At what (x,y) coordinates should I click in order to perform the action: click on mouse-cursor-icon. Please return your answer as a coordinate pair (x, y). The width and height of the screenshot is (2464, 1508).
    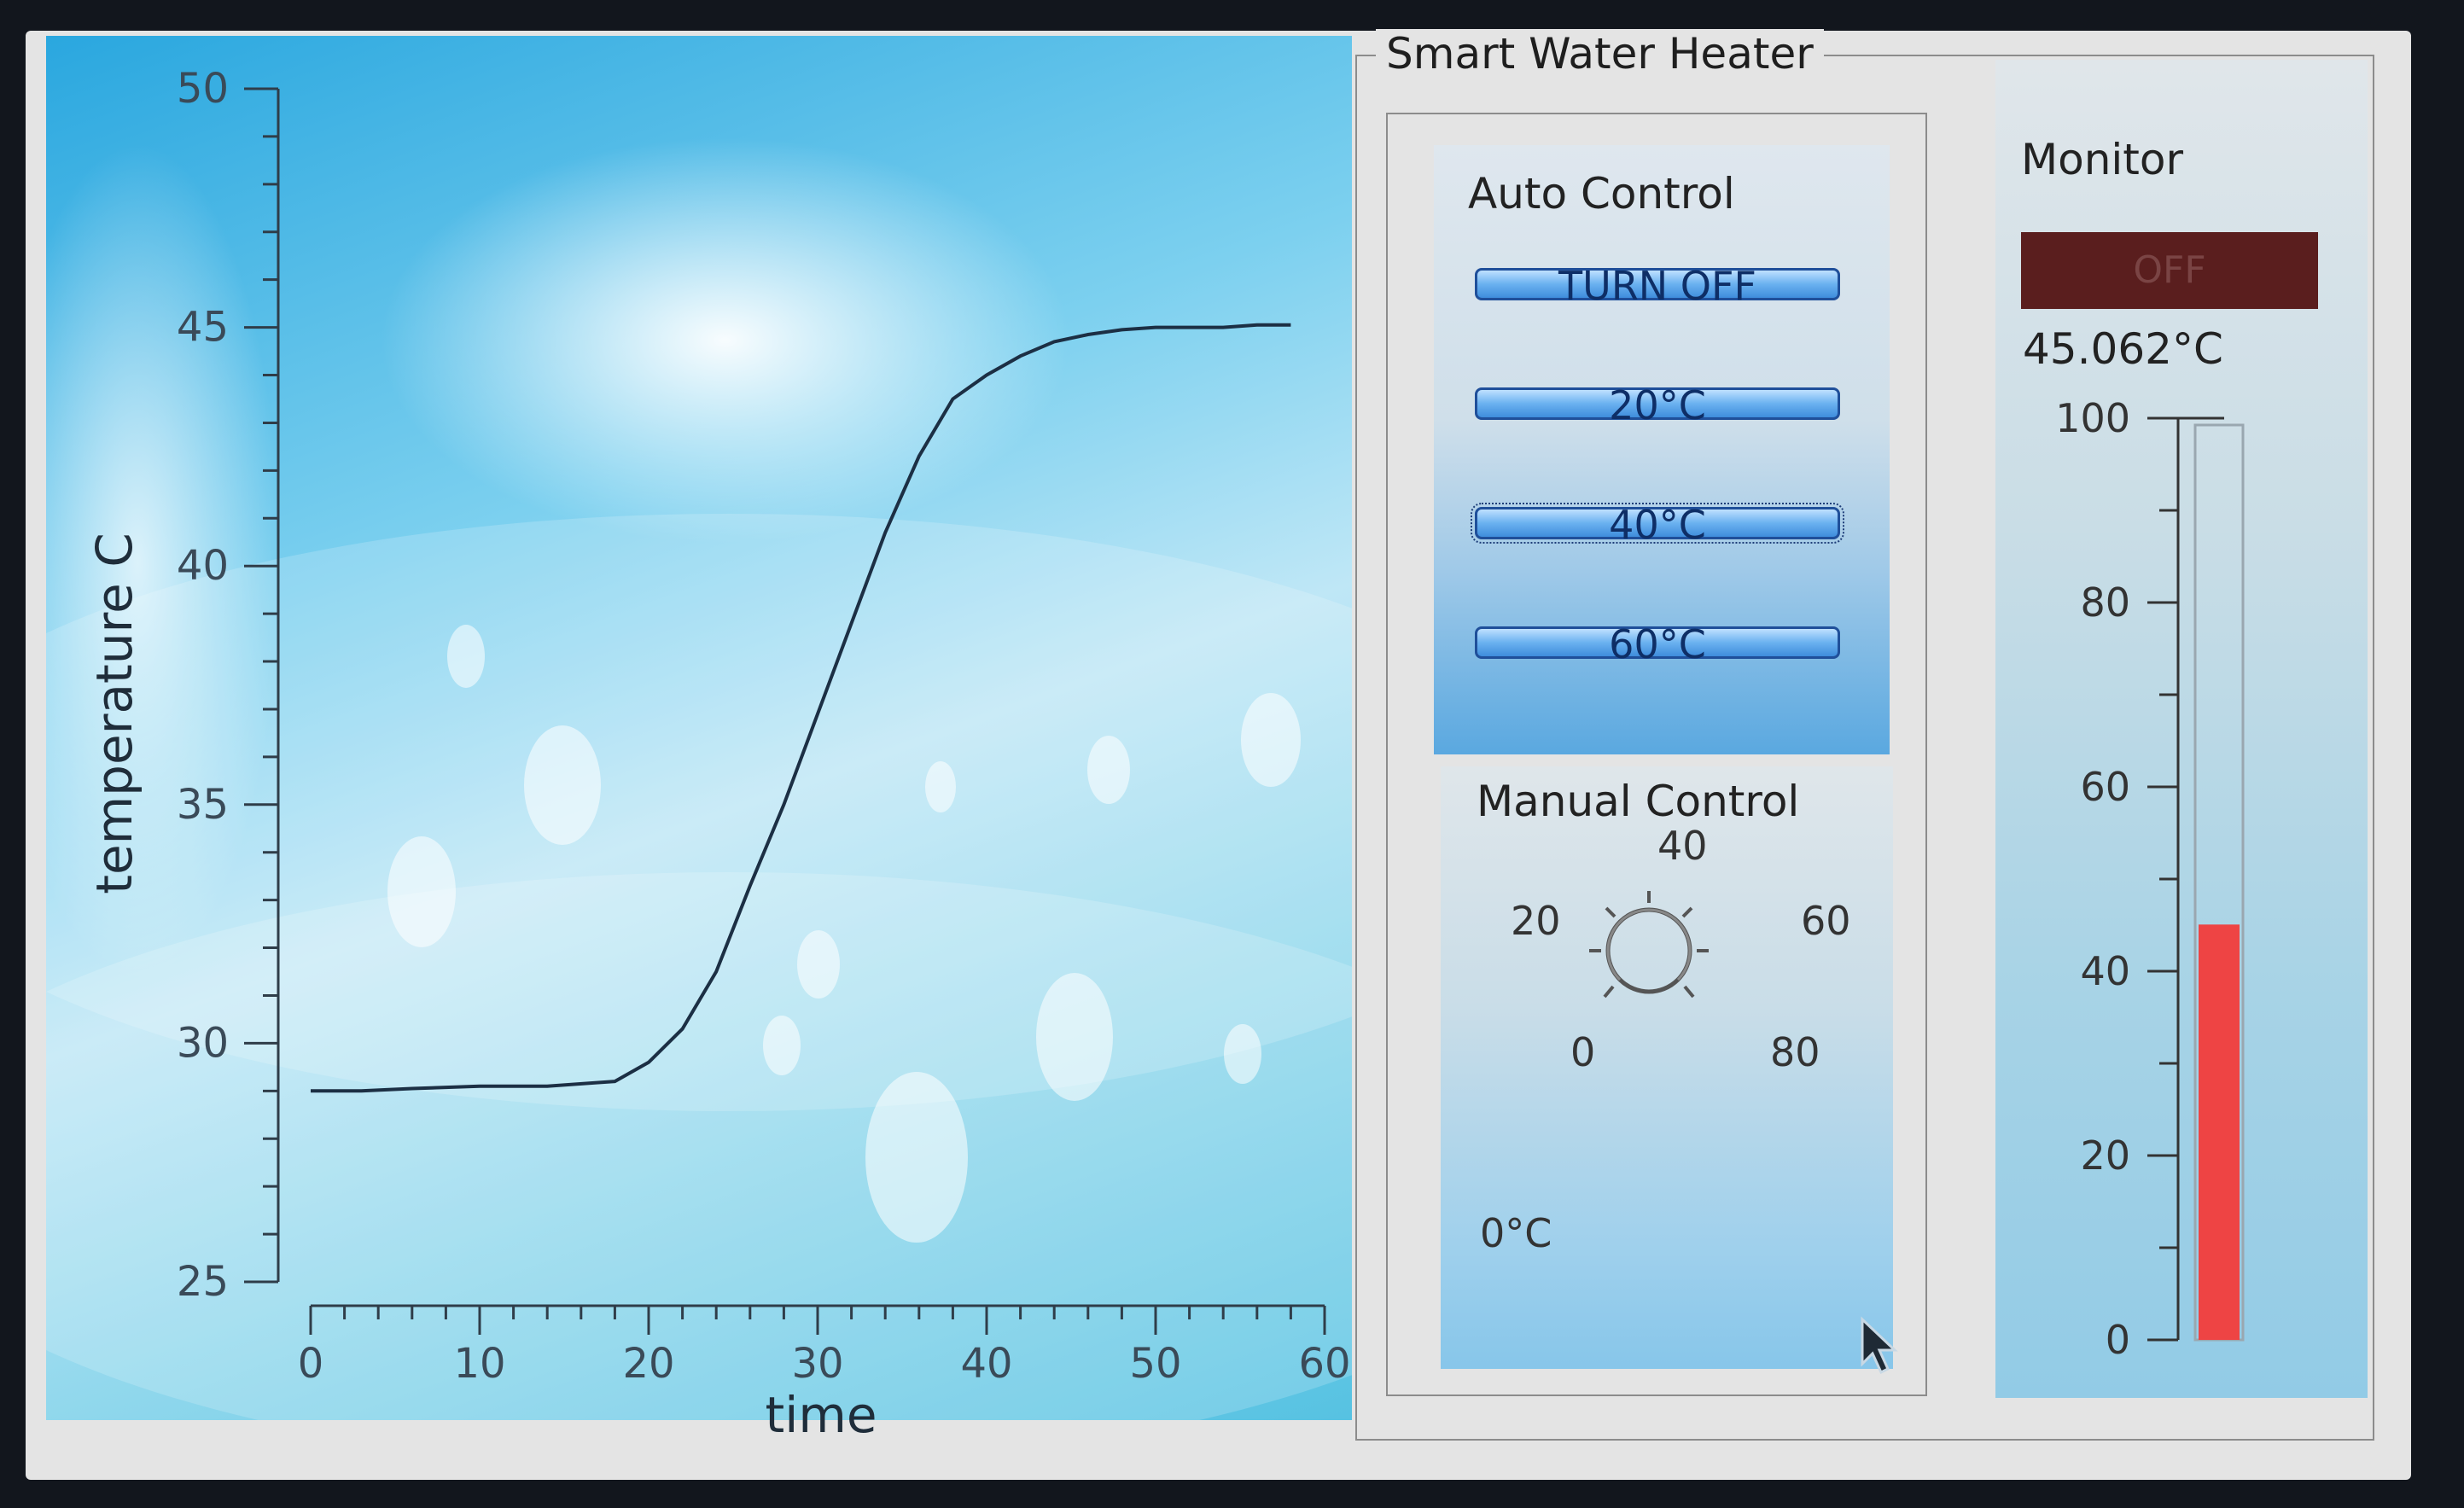
    Looking at the image, I should click on (1879, 1345).